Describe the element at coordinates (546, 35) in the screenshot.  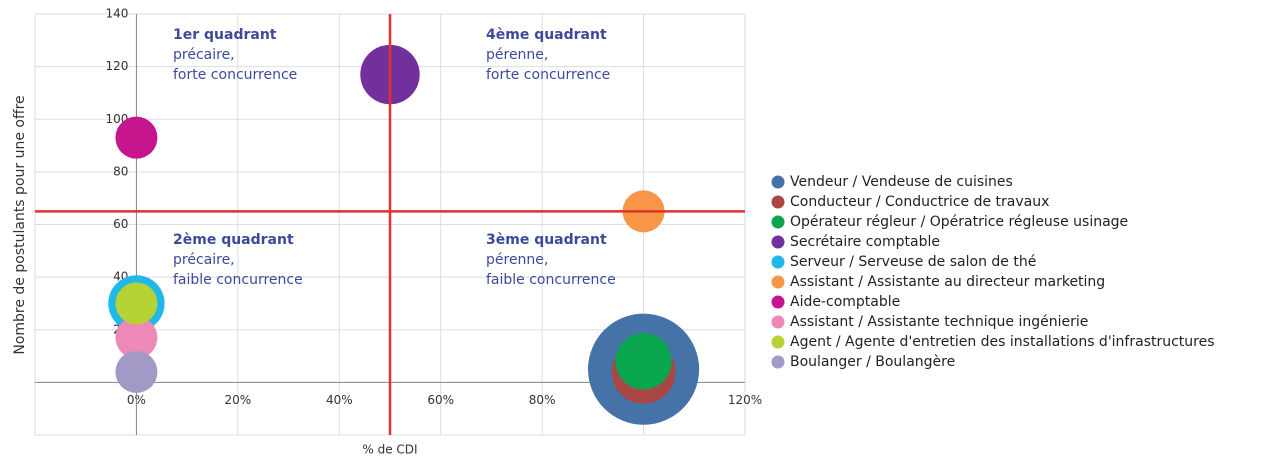
I see `annotation-title: 4ème quadrant` at that location.